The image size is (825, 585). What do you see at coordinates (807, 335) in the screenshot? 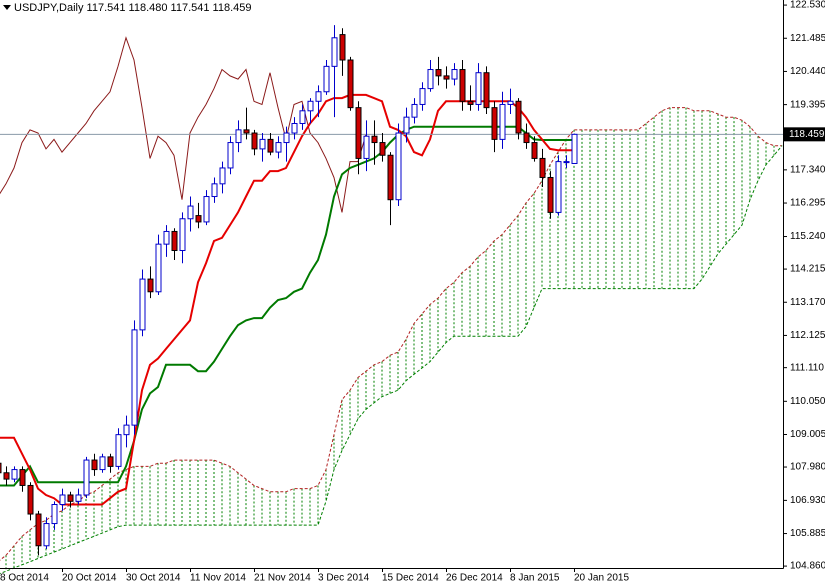
I see `y-tick-label: 112.125` at bounding box center [807, 335].